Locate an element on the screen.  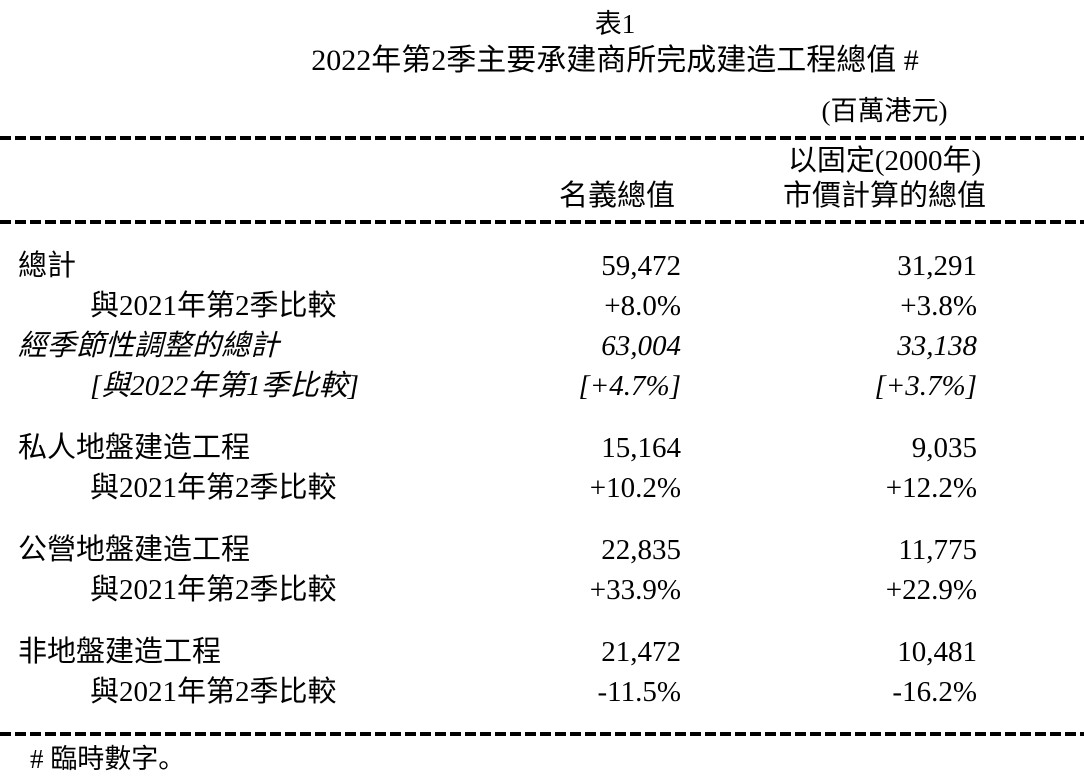
unit-row: (百萬港元) is located at coordinates (542, 111).